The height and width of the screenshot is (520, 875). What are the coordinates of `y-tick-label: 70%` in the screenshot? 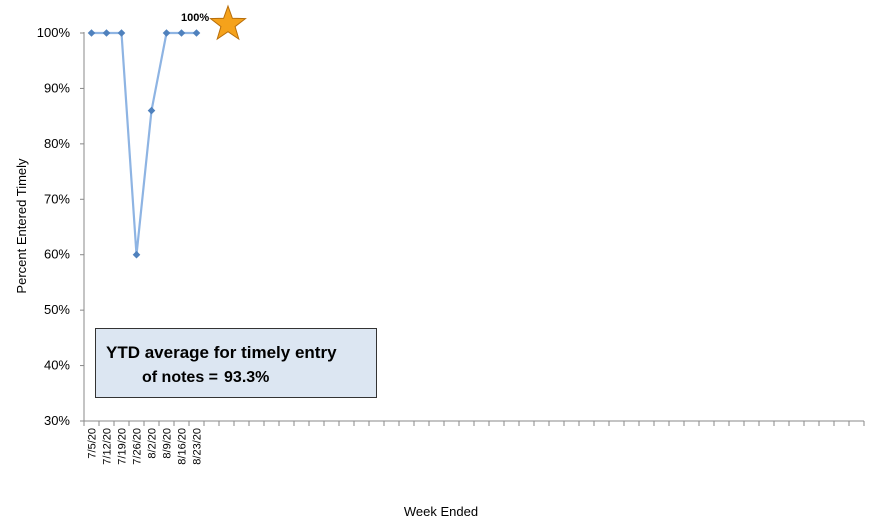 It's located at (57, 198).